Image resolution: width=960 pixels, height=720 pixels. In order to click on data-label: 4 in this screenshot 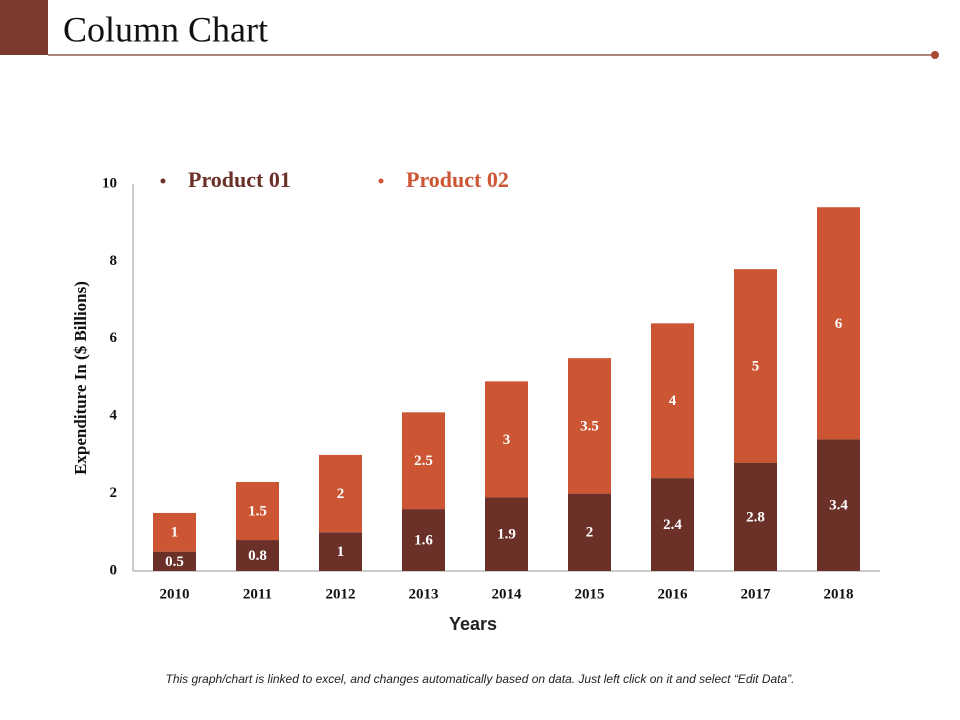, I will do `click(673, 401)`.